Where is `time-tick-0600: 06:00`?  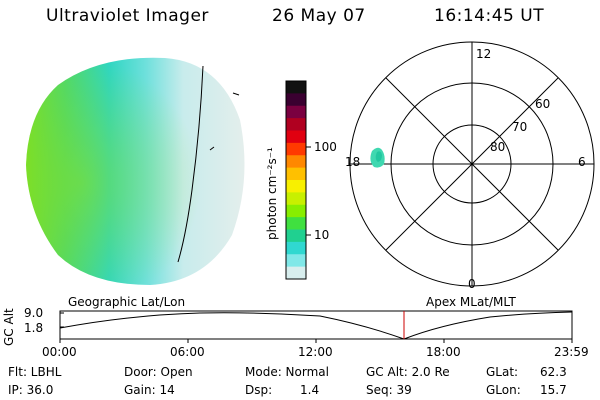 time-tick-0600: 06:00 is located at coordinates (187, 352).